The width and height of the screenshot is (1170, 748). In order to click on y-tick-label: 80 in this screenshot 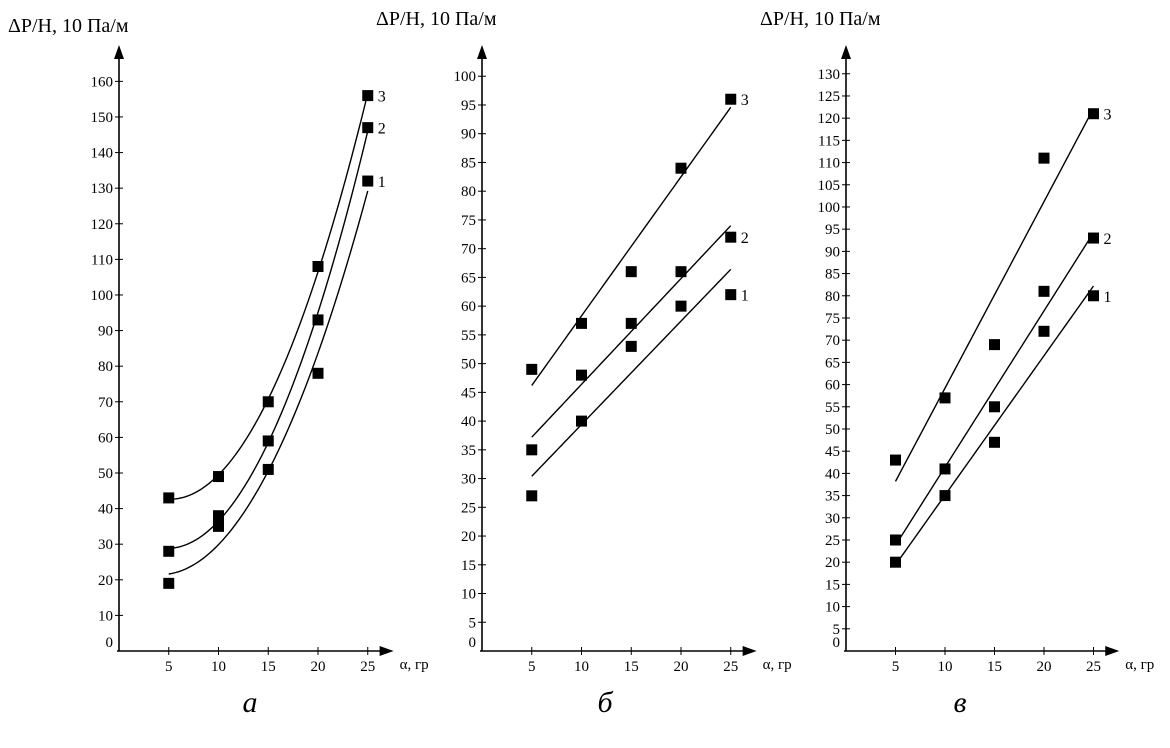, I will do `click(468, 192)`.